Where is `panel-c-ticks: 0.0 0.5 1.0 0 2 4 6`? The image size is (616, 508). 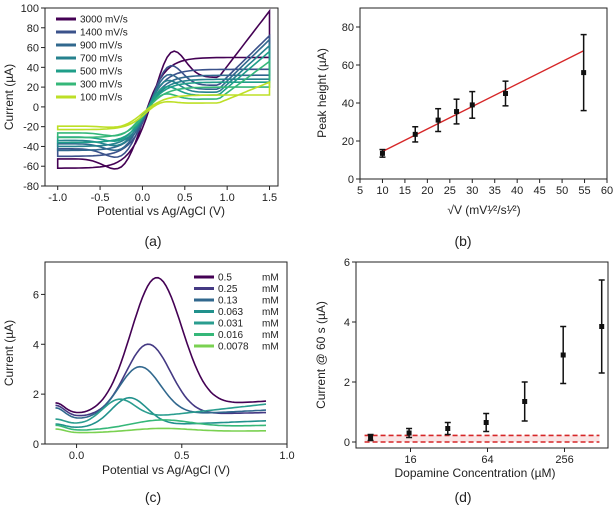 panel-c-ticks: 0.0 0.5 1.0 0 2 4 6 is located at coordinates (164, 375).